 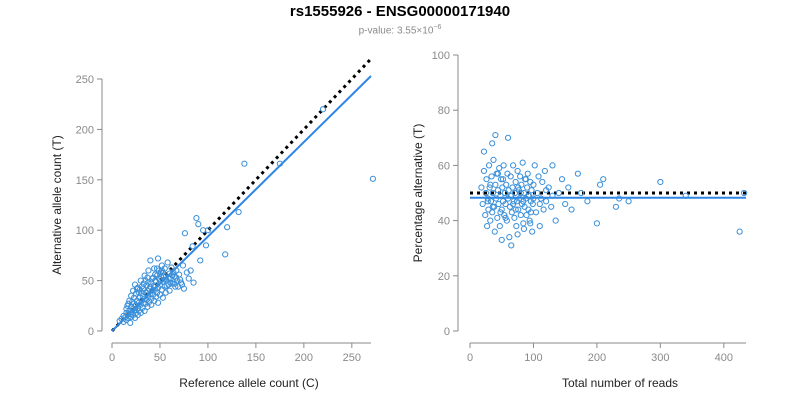 What do you see at coordinates (248, 383) in the screenshot?
I see `left-x-axis-label: Reference allele count (C)` at bounding box center [248, 383].